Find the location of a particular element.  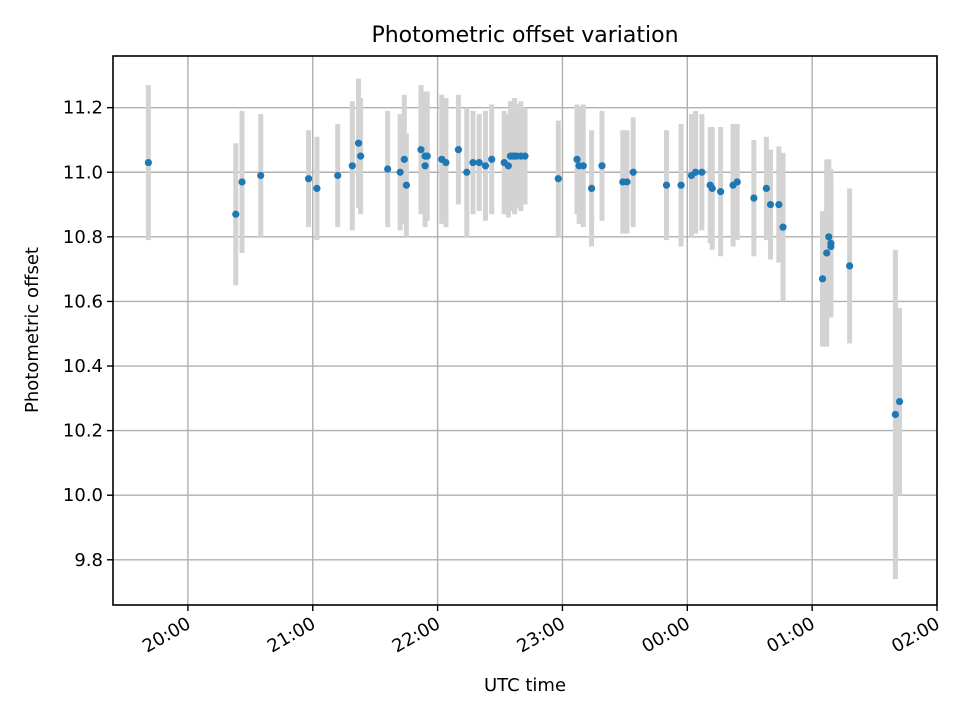

y-tick-label: 10.8 is located at coordinates (83, 237).